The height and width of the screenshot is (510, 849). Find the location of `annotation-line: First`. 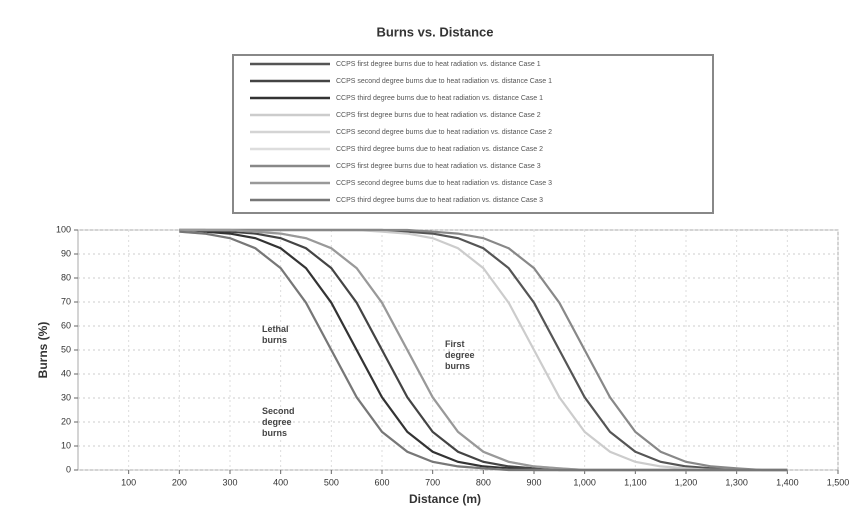

annotation-line: First is located at coordinates (455, 344).